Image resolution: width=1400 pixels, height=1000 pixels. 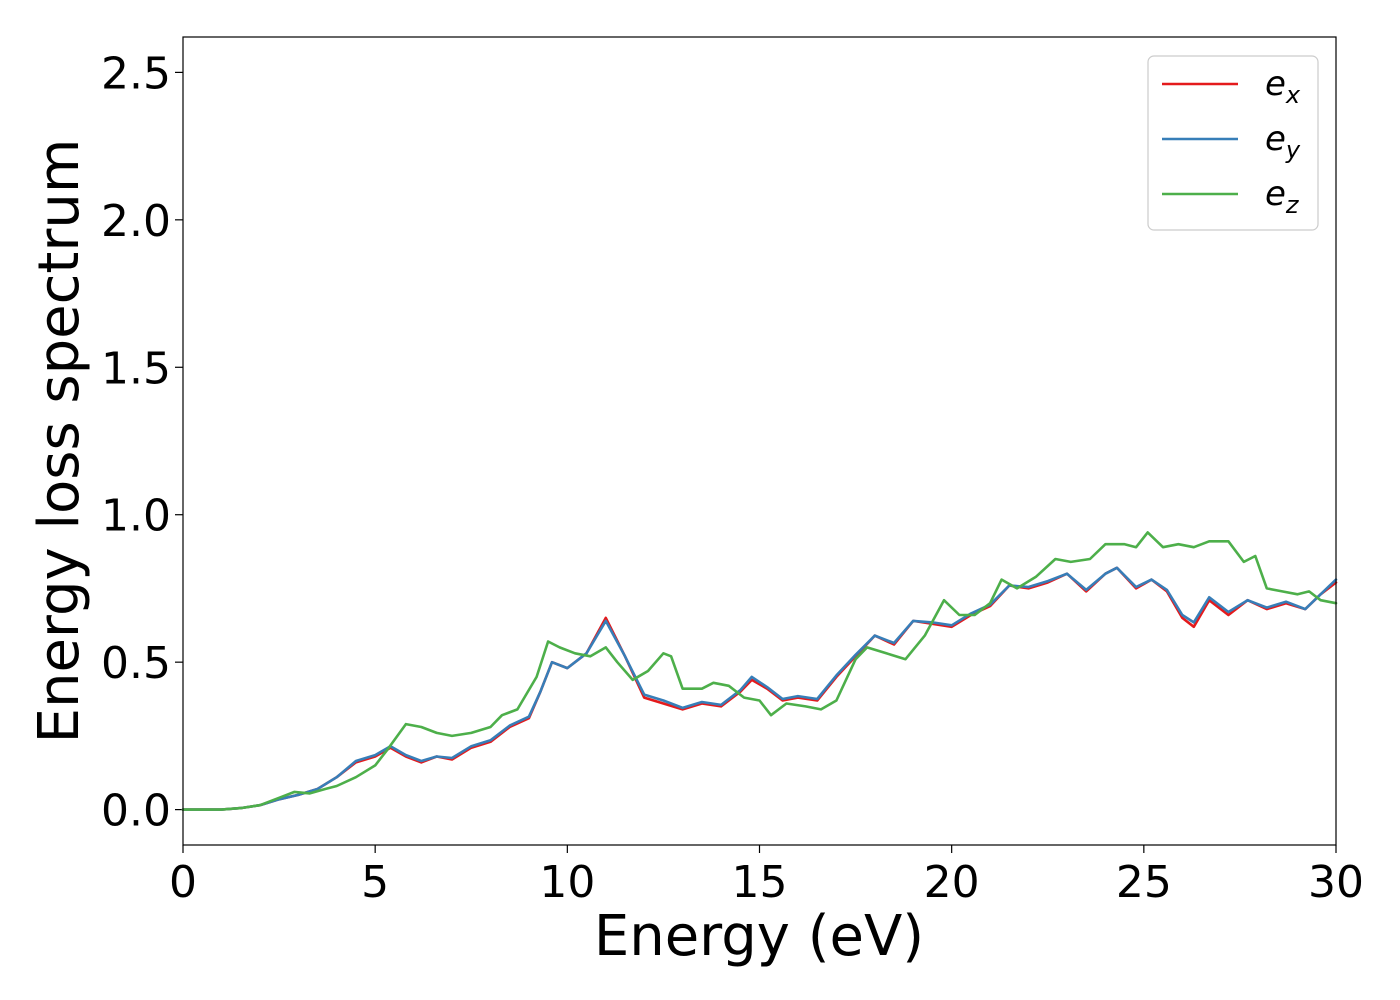 What do you see at coordinates (759, 936) in the screenshot?
I see `x-axis-label: Energy (eV)` at bounding box center [759, 936].